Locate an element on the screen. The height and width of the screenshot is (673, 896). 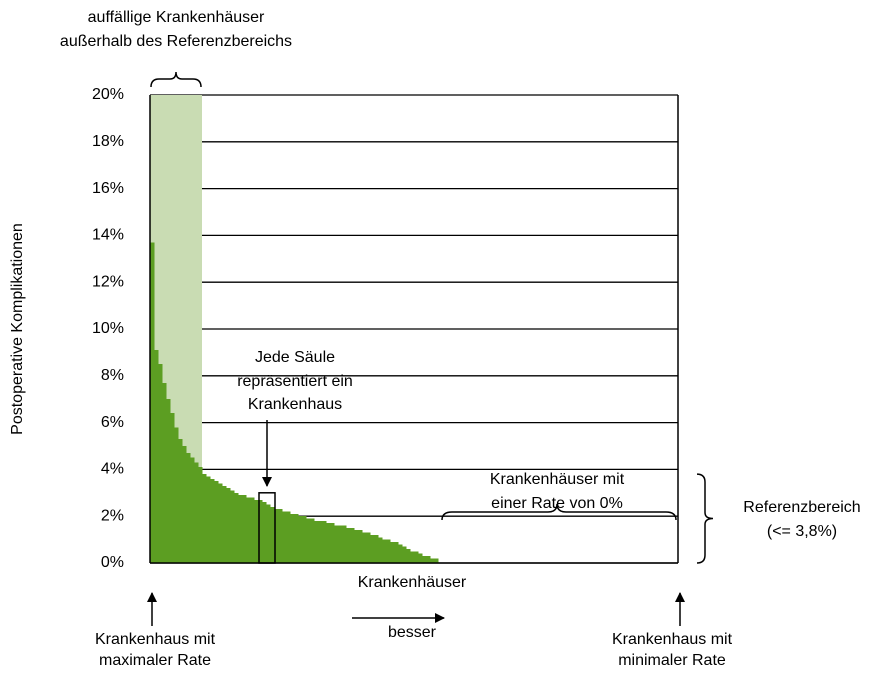
annotation: (<= 3,8%) is located at coordinates (802, 531).